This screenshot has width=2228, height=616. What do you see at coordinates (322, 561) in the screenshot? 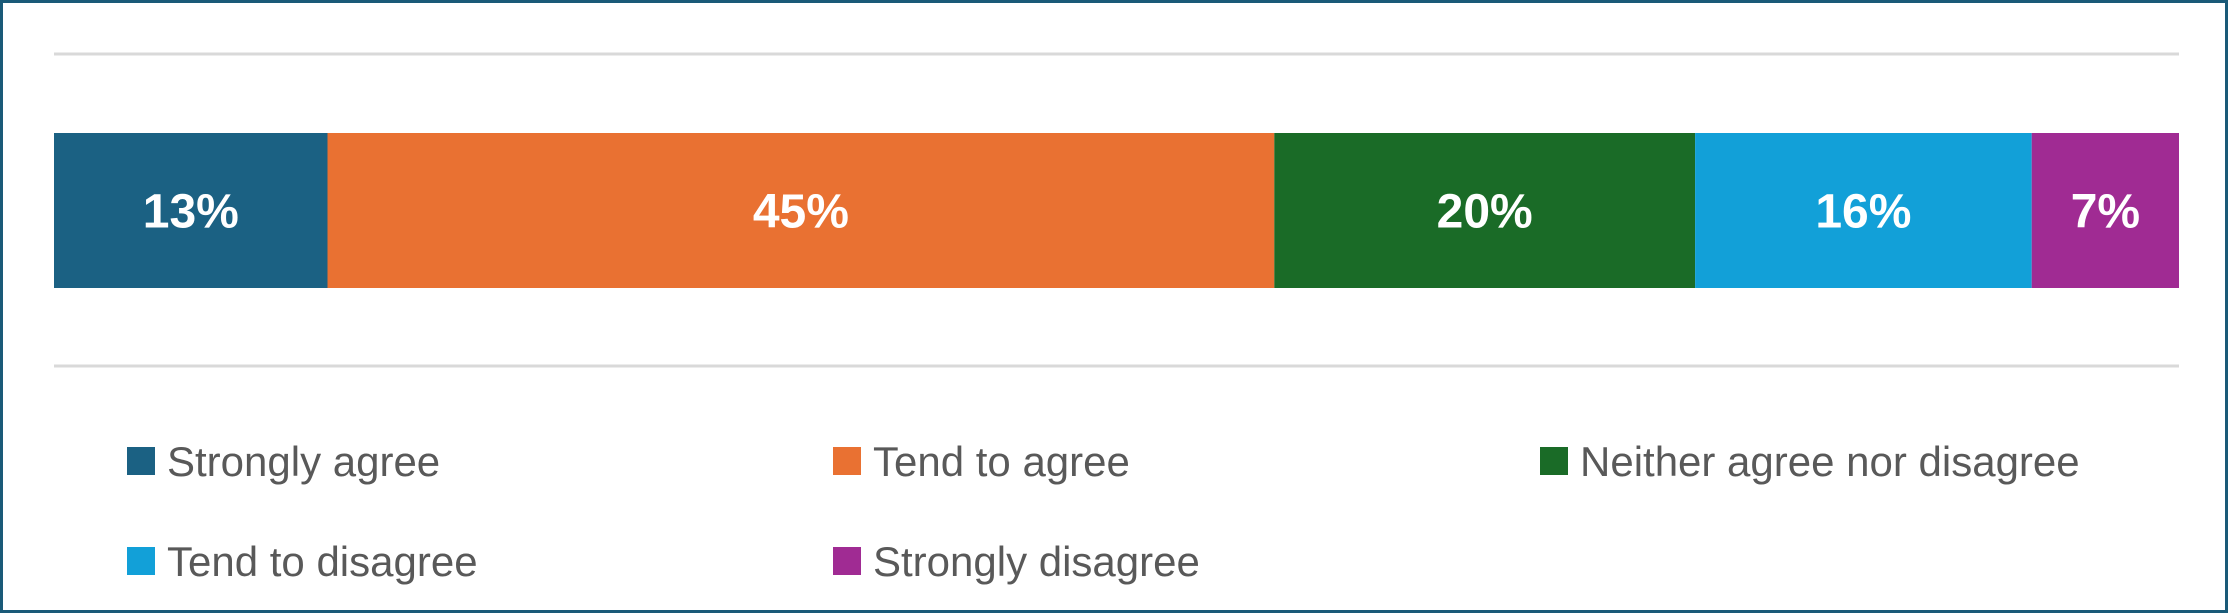
I see `legend-label-tend-to-disagree: Tend to disagree` at bounding box center [322, 561].